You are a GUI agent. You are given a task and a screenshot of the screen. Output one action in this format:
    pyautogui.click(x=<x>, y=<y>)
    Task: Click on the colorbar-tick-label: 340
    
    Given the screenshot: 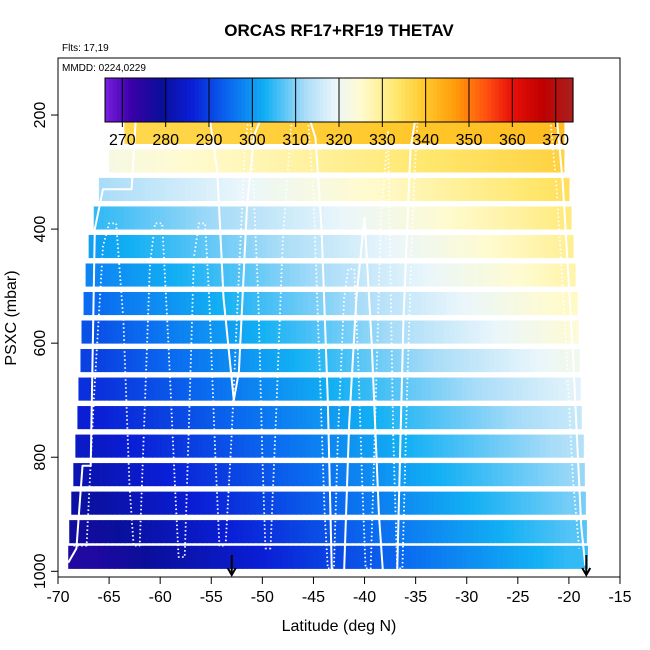 What is the action you would take?
    pyautogui.click(x=425, y=140)
    